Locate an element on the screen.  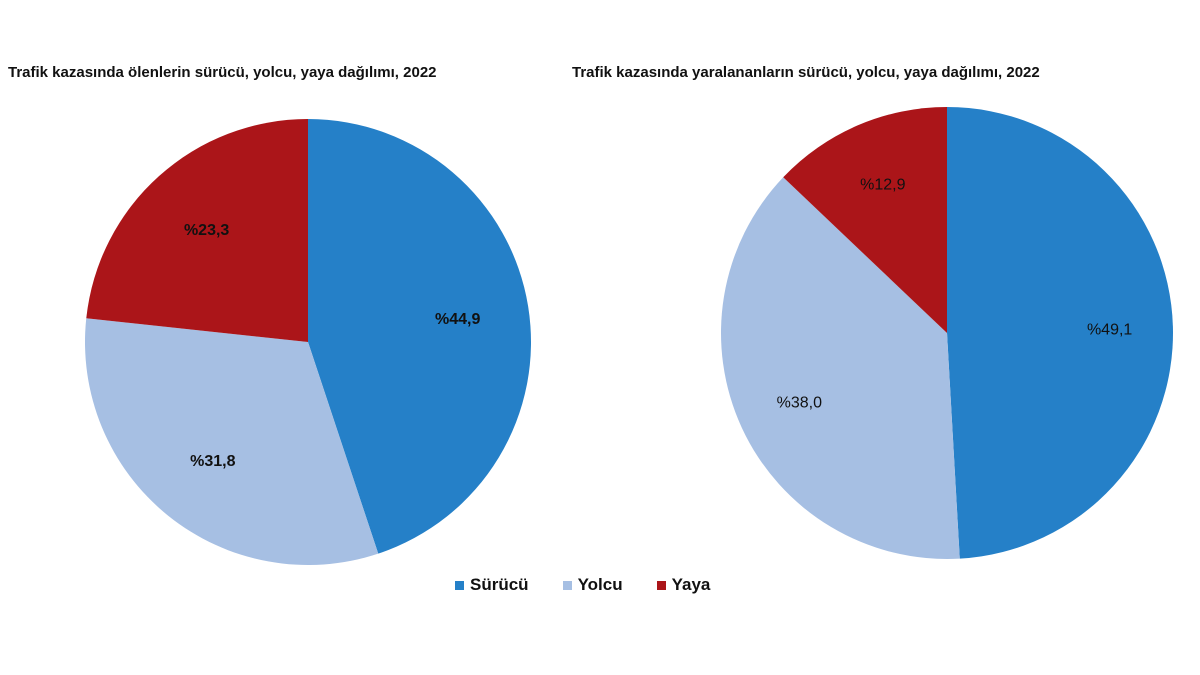
legend-item-yaya: Yaya is located at coordinates (683, 585).